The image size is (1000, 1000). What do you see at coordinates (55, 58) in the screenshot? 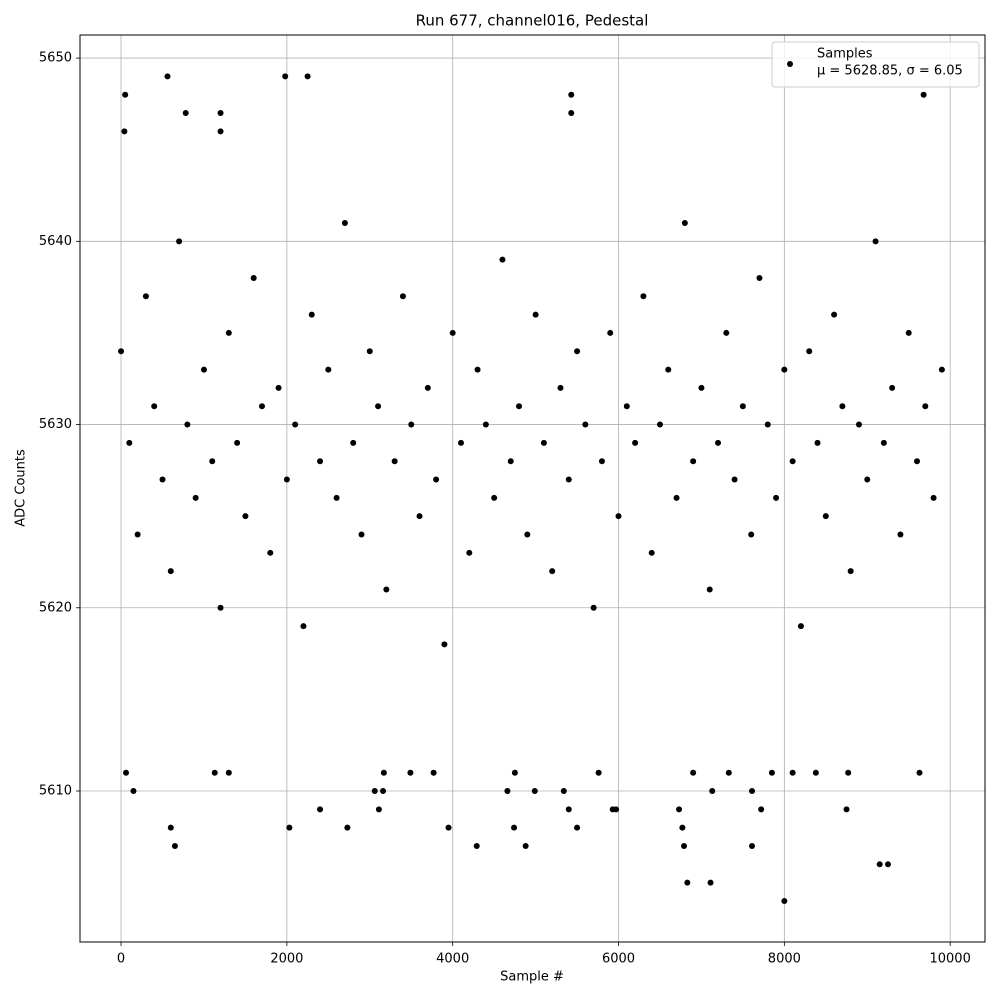
I see `y-tick-label: 5650` at bounding box center [55, 58].